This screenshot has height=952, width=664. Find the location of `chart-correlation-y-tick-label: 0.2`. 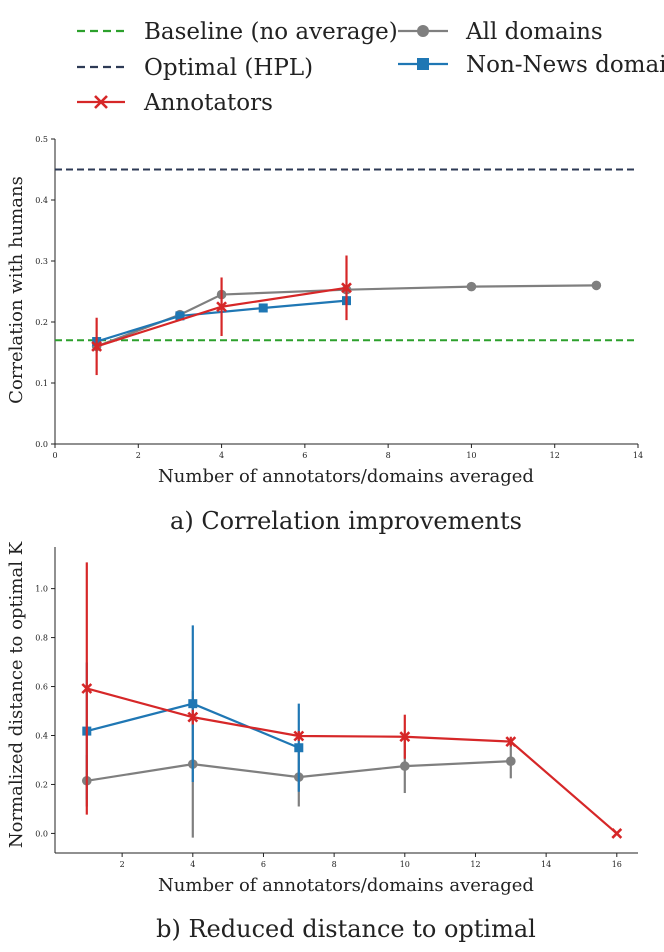

chart-correlation-y-tick-label: 0.2 is located at coordinates (41, 322).